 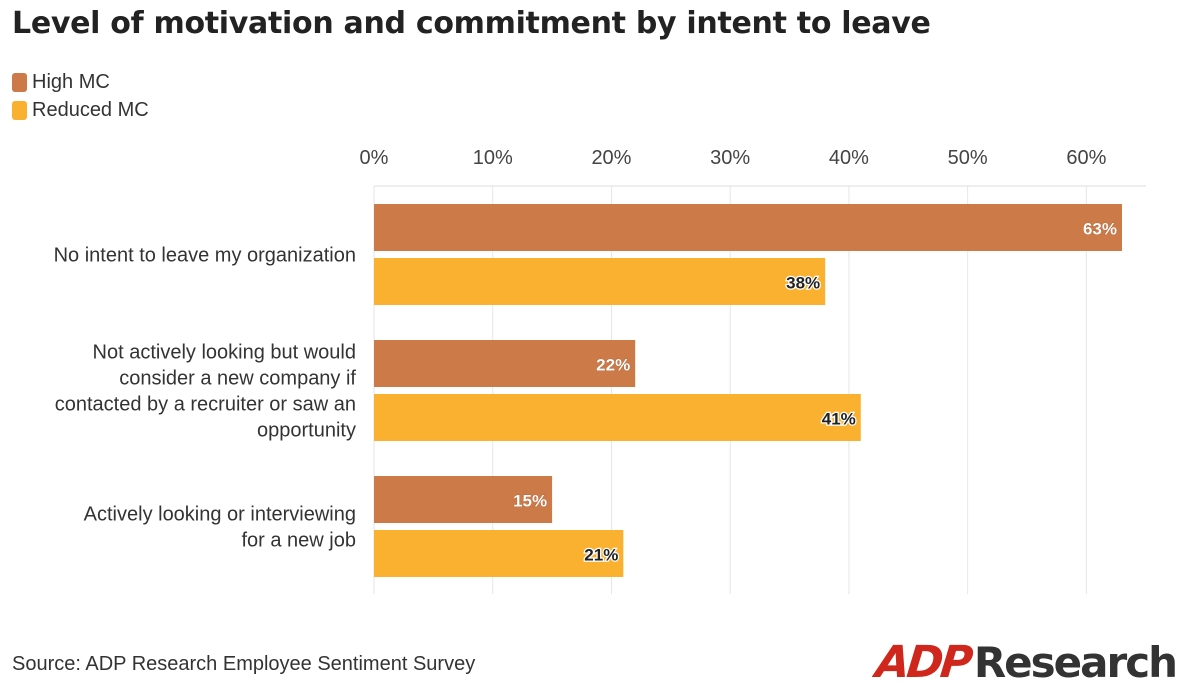 I want to click on x-tick-label: 50%, so click(x=968, y=158).